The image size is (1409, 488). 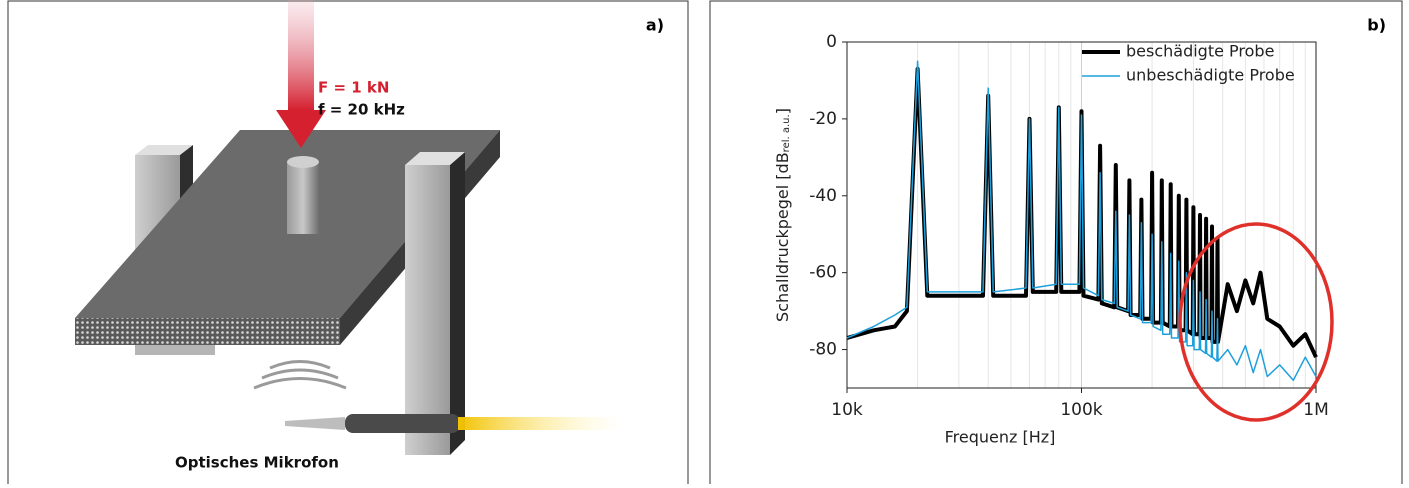 What do you see at coordinates (303, 162) in the screenshot?
I see `cylinder-top` at bounding box center [303, 162].